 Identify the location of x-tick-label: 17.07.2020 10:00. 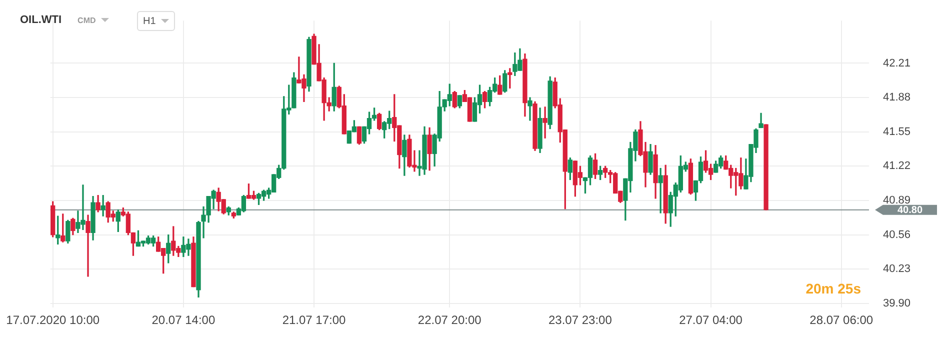
(53, 320).